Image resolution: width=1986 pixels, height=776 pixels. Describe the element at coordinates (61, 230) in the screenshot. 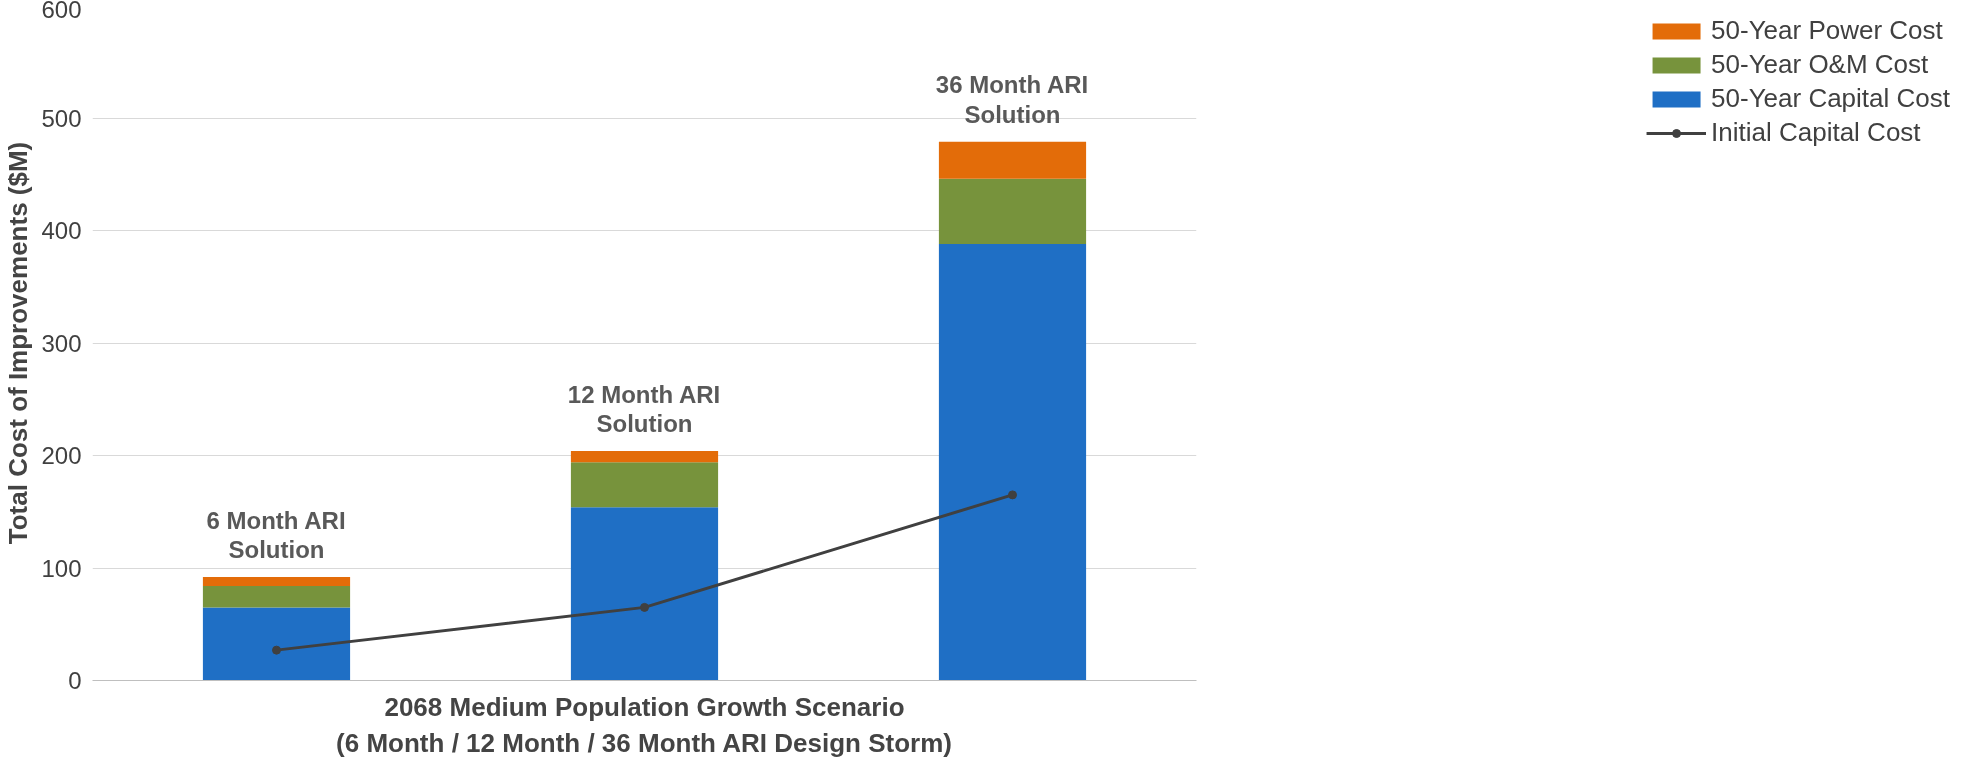

I see `y-tick-label: 400` at that location.